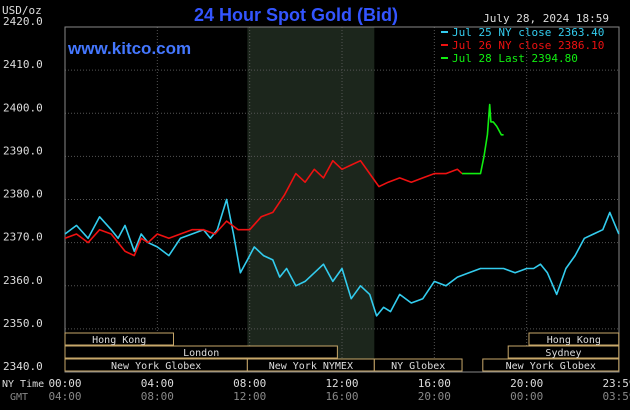 The image size is (630, 410). I want to click on x-tick-label-ny: 16:00, so click(434, 383).